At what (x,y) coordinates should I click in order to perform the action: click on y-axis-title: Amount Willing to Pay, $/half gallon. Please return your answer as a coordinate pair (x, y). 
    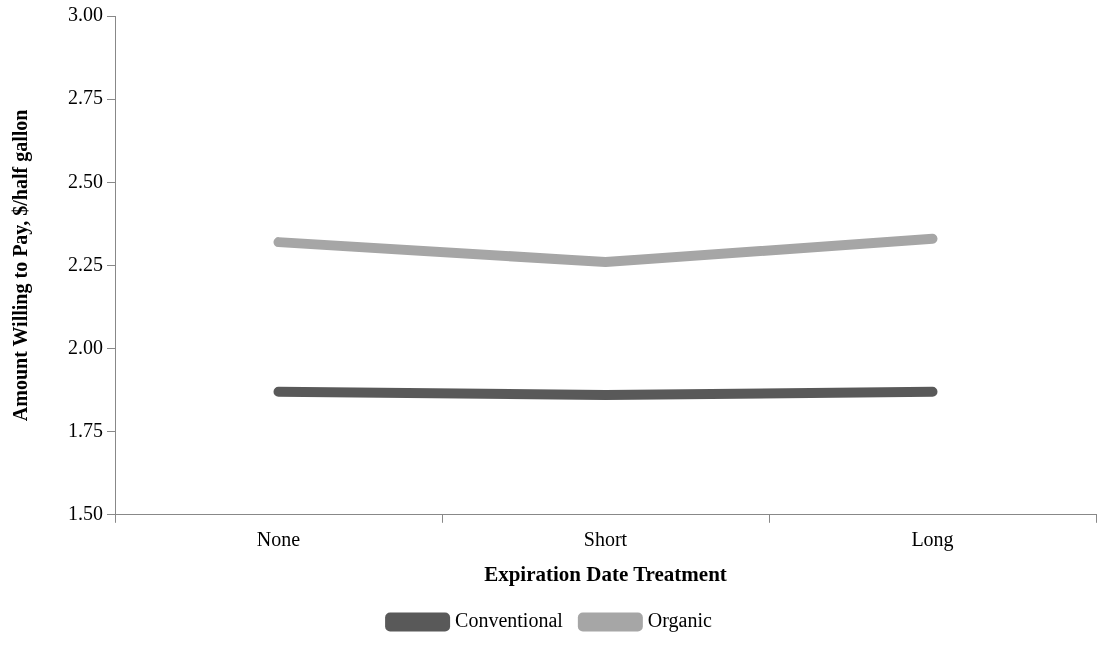
    Looking at the image, I should click on (21, 265).